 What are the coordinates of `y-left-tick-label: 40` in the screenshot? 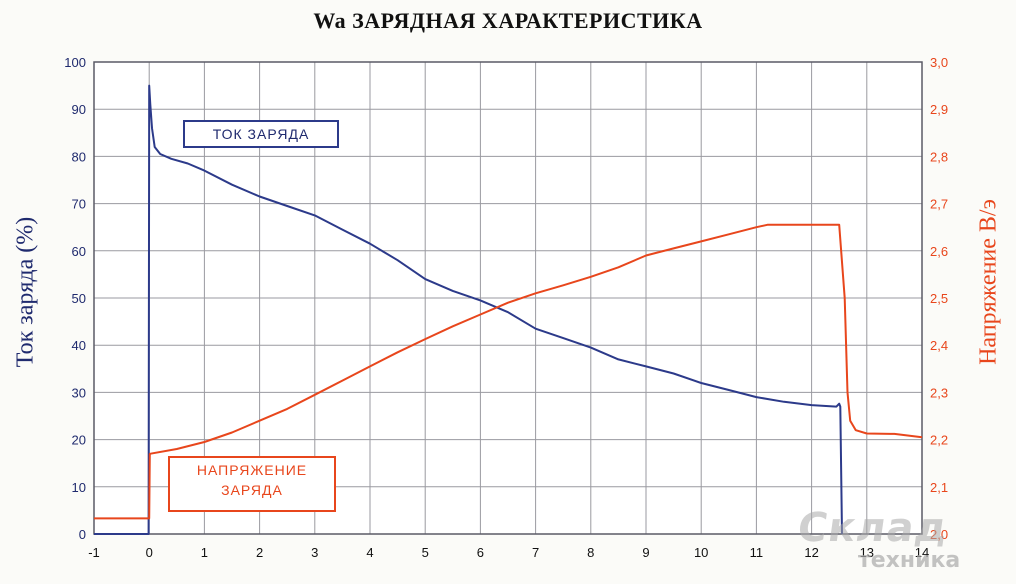 It's located at (79, 345).